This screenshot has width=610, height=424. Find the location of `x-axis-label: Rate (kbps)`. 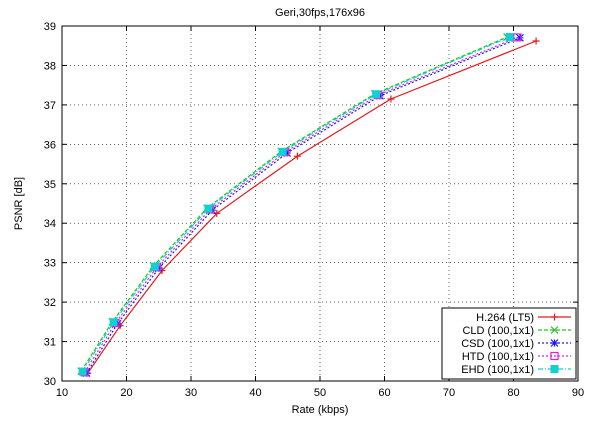

x-axis-label: Rate (kbps) is located at coordinates (320, 410).